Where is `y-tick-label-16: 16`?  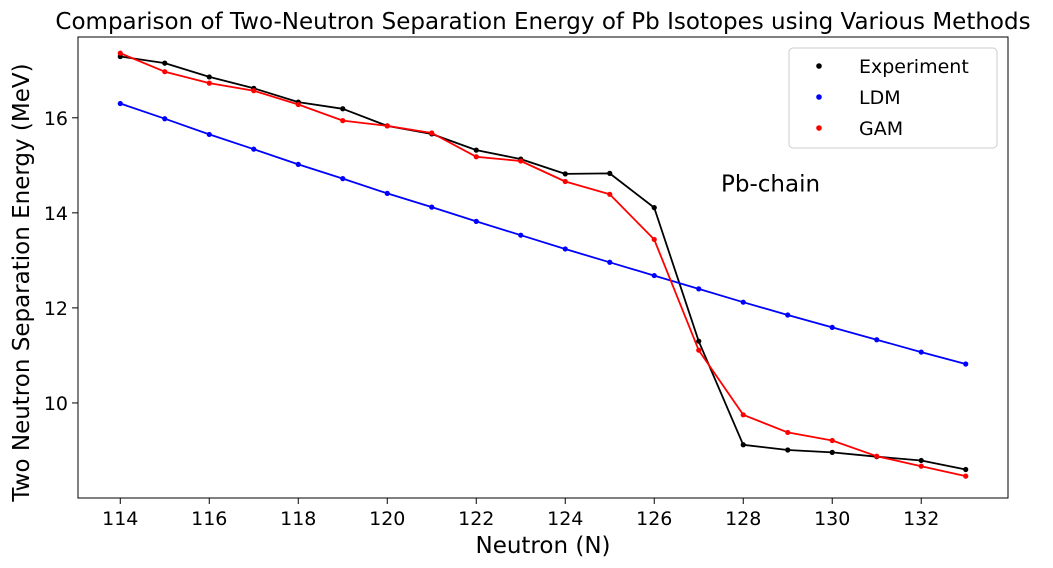 y-tick-label-16: 16 is located at coordinates (56, 119).